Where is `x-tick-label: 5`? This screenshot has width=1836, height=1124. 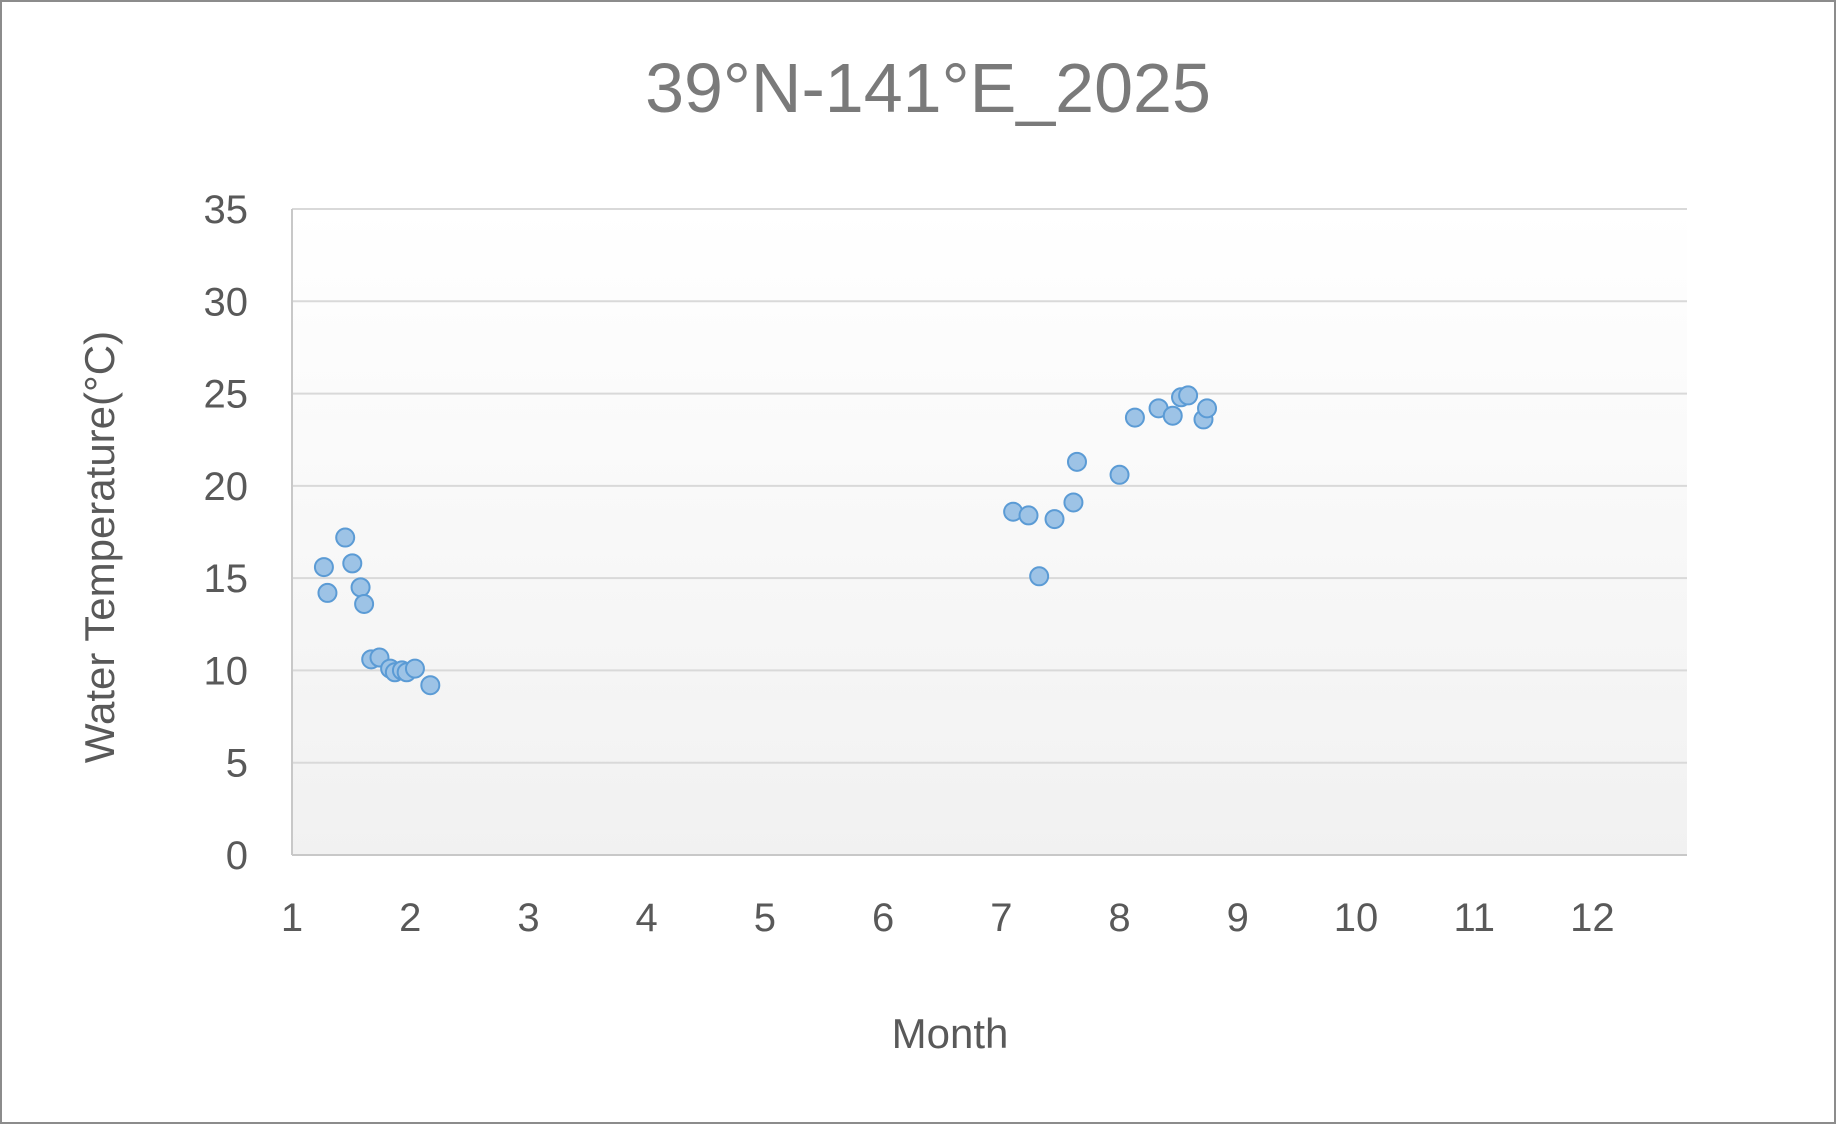 x-tick-label: 5 is located at coordinates (765, 918).